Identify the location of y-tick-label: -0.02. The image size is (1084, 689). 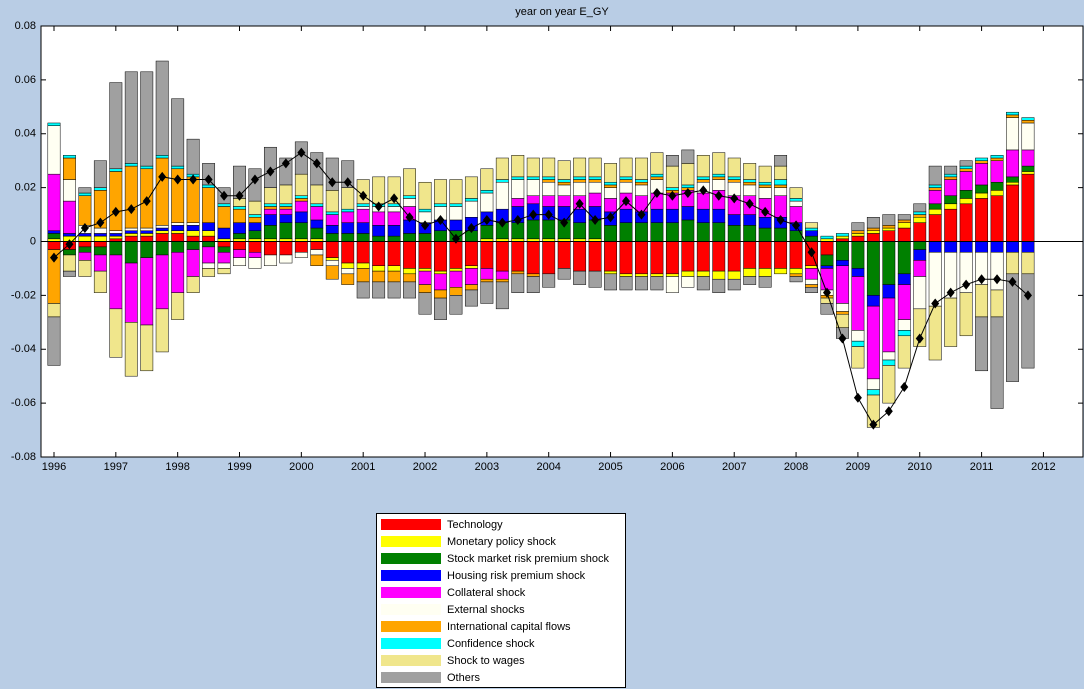
(23, 295).